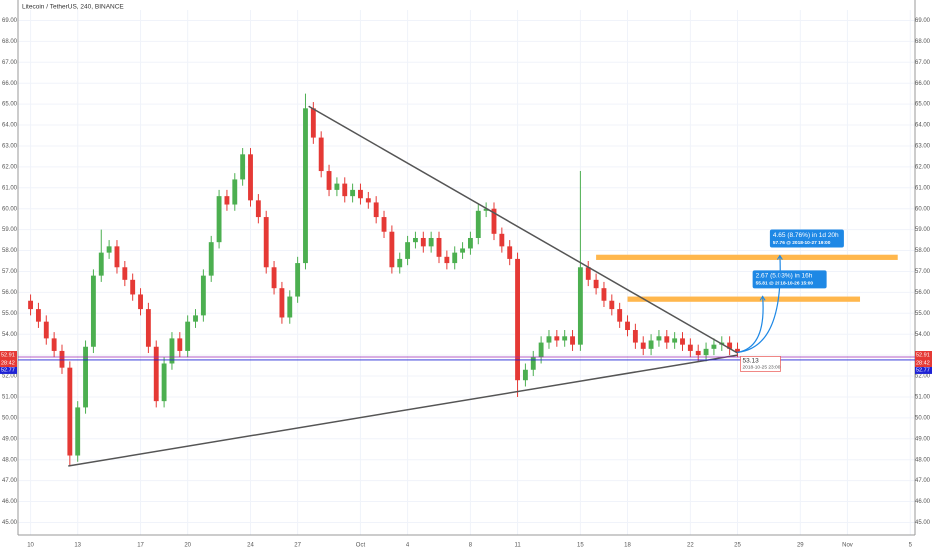 Image resolution: width=932 pixels, height=550 pixels. What do you see at coordinates (187, 546) in the screenshot?
I see `x-tick-label: 20` at bounding box center [187, 546].